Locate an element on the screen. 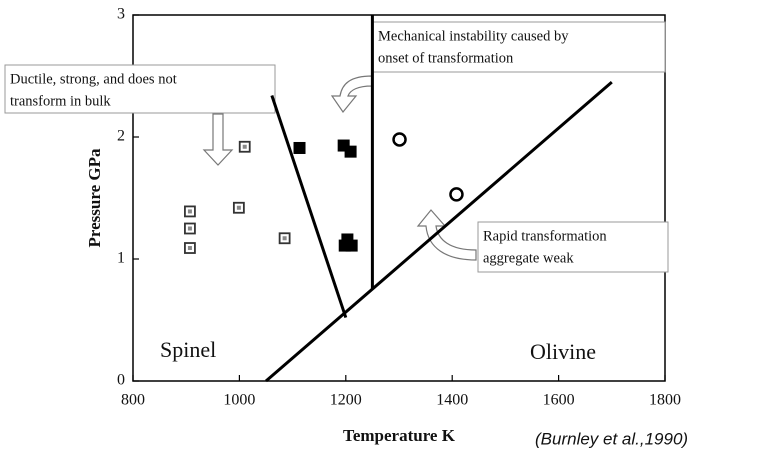 The height and width of the screenshot is (455, 772). y-axis-label: Pressure GPa is located at coordinates (94, 197).